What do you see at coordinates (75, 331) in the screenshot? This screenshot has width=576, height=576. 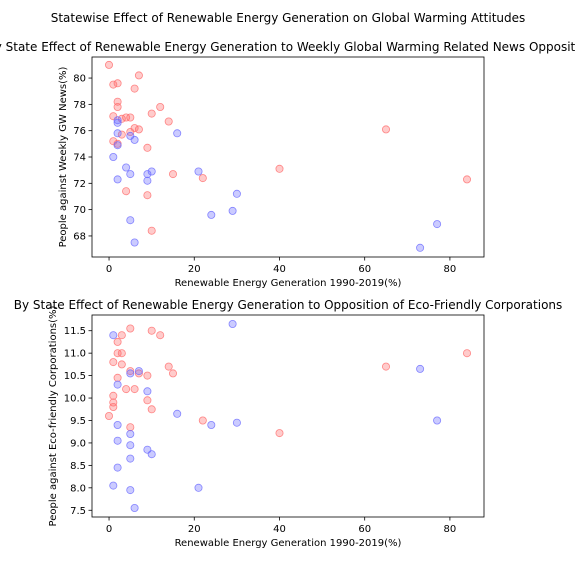 I see `y-tick-label: 11.5` at bounding box center [75, 331].